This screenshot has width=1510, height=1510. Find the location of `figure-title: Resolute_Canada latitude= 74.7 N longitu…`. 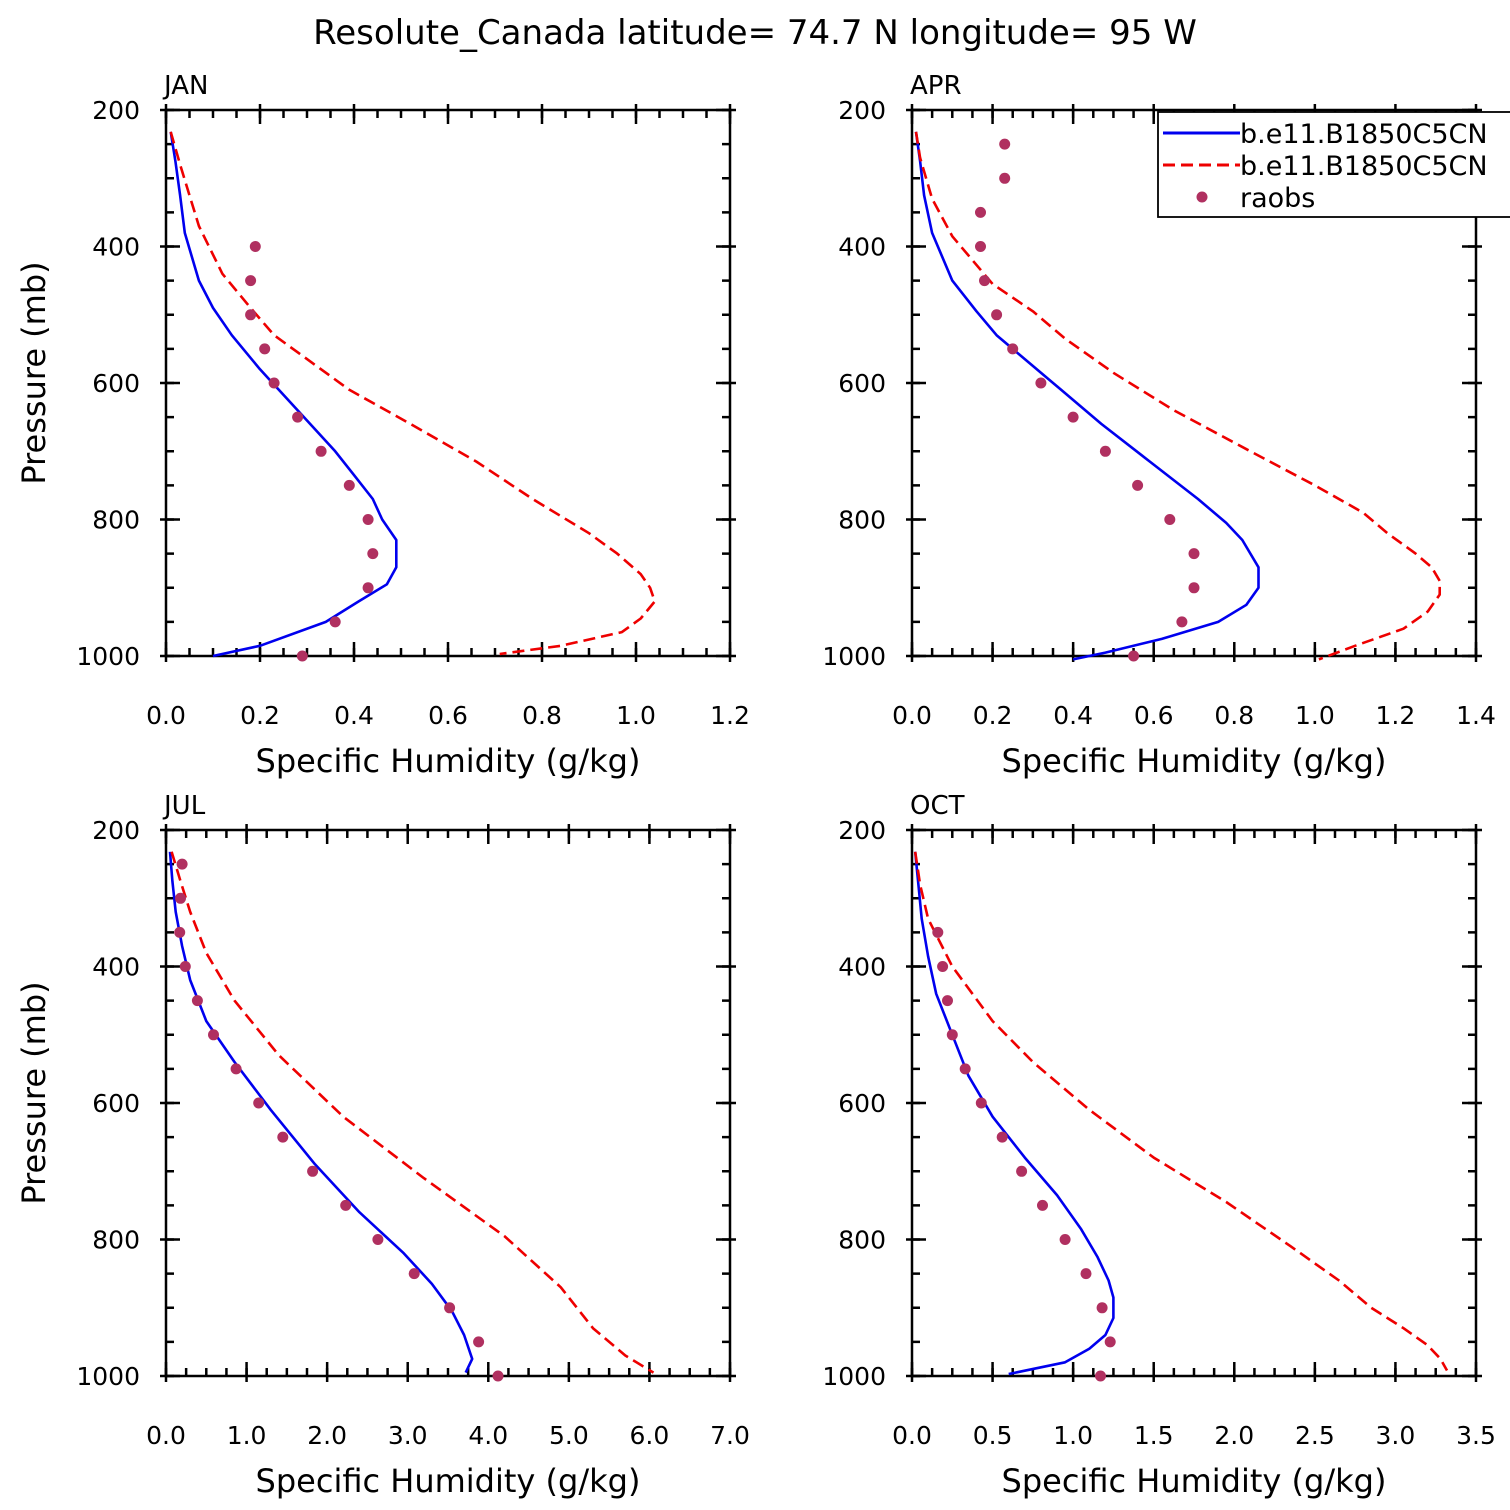

figure-title: Resolute_Canada latitude= 74.7 N longitu… is located at coordinates (755, 33).